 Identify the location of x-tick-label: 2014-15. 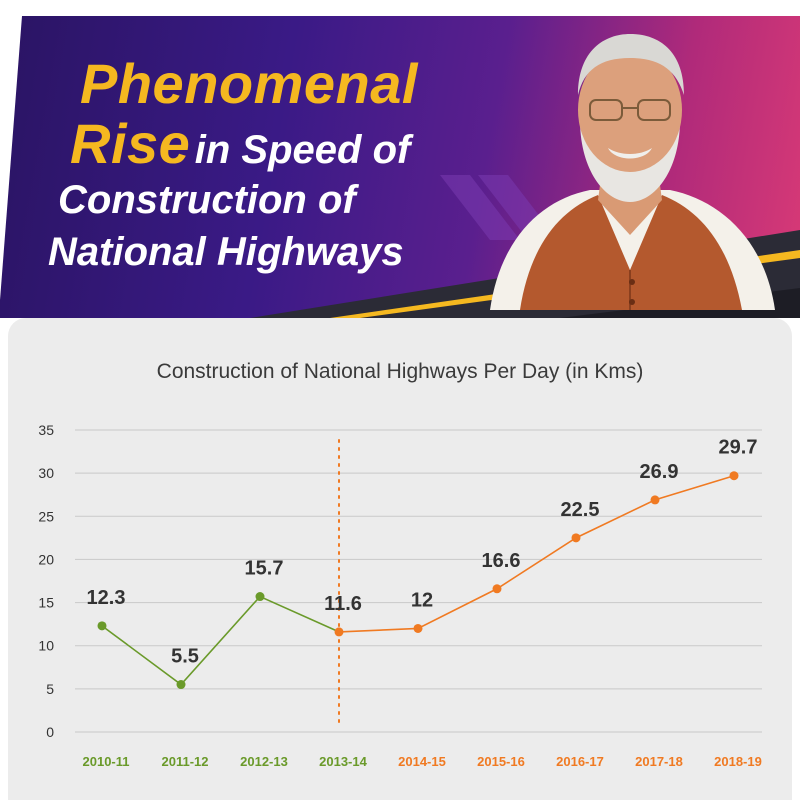
(422, 761).